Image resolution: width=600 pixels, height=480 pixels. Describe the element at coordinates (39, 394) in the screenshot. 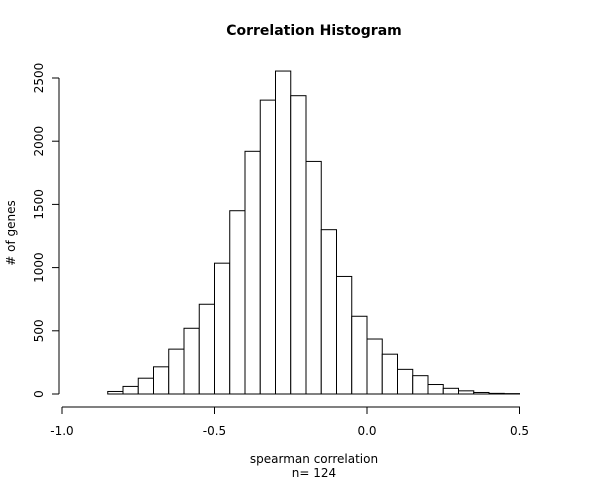

I see `y-tick-label-0: 0` at that location.